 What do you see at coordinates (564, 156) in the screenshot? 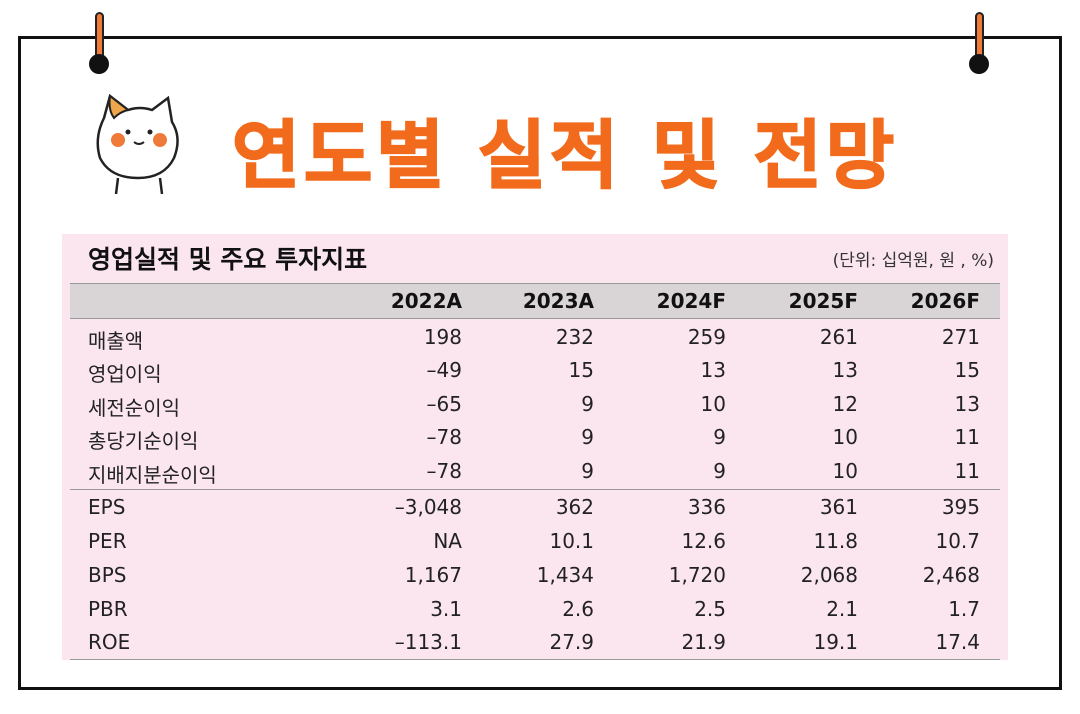
I see `page-title: 연도별 실적 및 전망` at bounding box center [564, 156].